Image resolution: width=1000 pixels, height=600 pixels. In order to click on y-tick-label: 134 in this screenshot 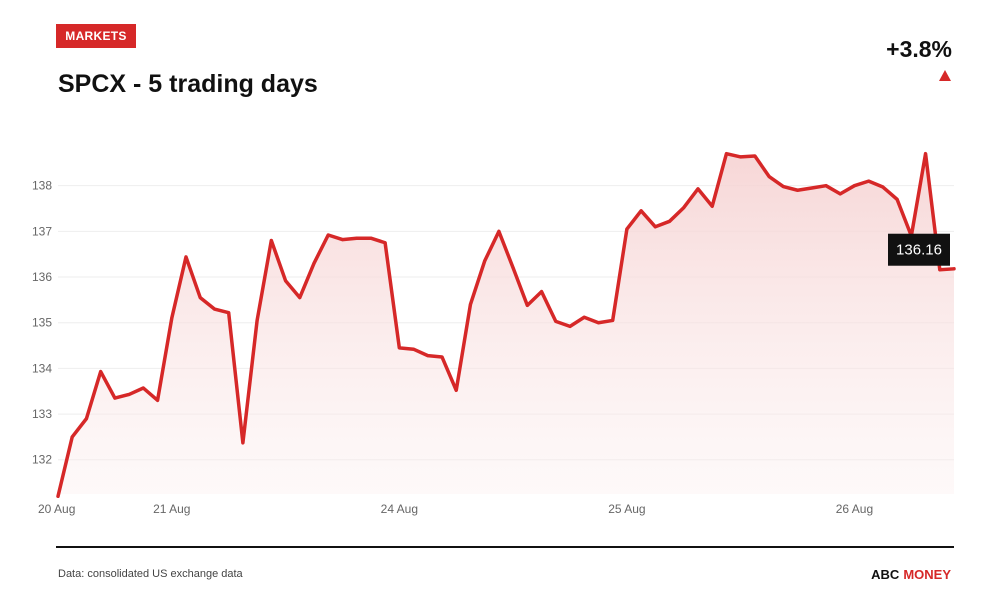, I will do `click(42, 368)`.